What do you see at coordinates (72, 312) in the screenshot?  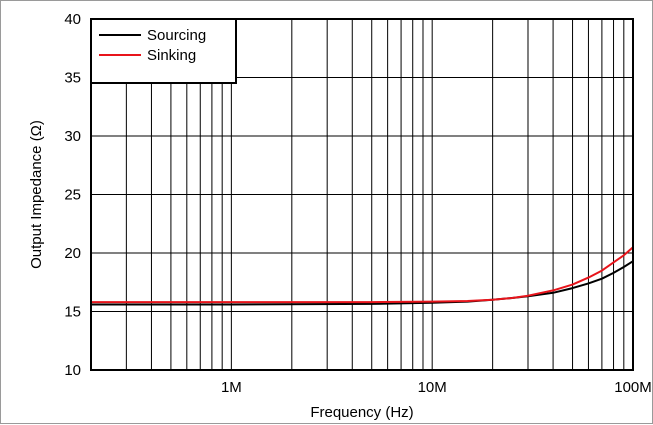 I see `y-tick-label: 15` at bounding box center [72, 312].